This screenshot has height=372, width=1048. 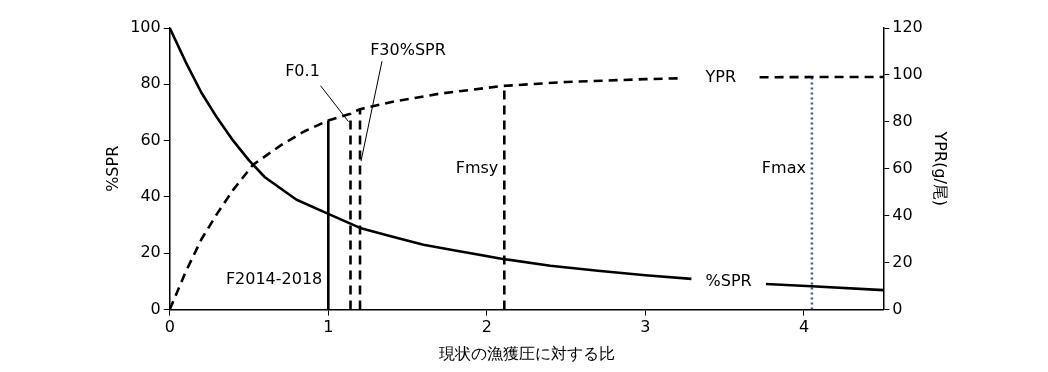 I want to click on y-tick-label: 80, so click(x=150, y=83).